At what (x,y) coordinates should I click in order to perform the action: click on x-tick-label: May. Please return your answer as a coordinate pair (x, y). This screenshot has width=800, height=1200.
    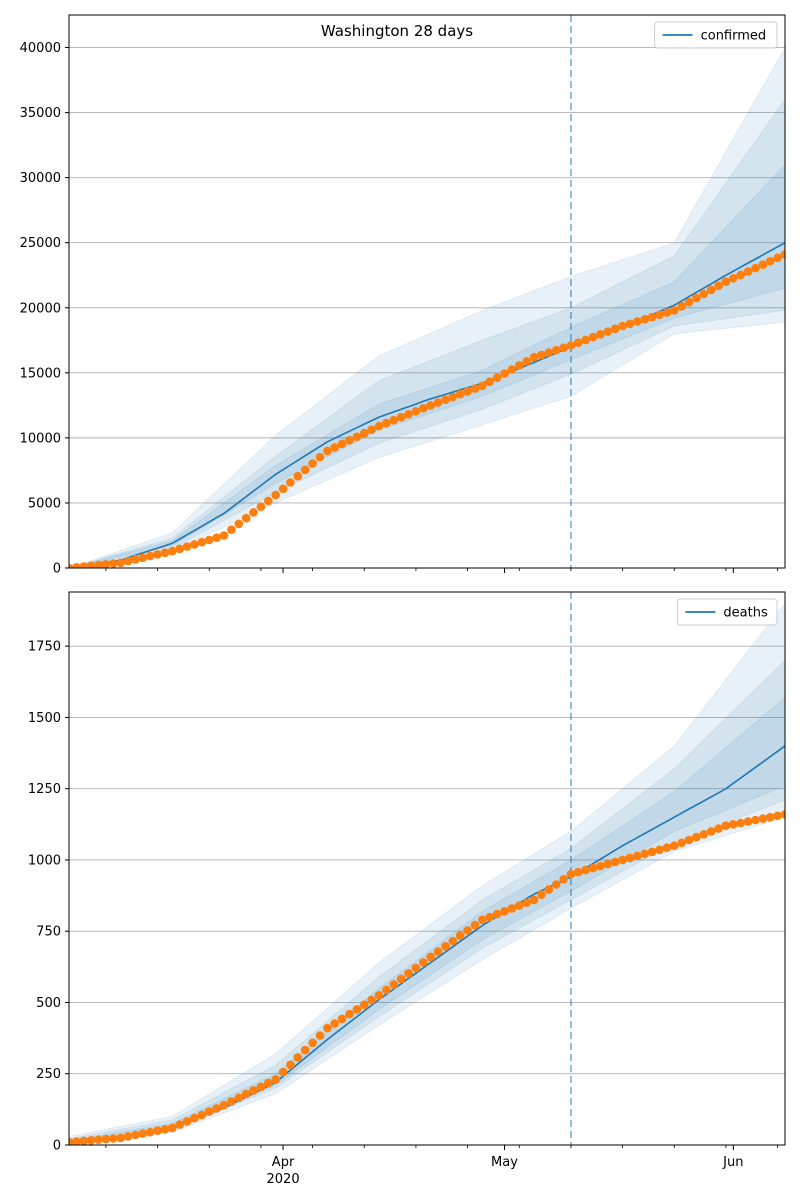
    Looking at the image, I should click on (504, 1162).